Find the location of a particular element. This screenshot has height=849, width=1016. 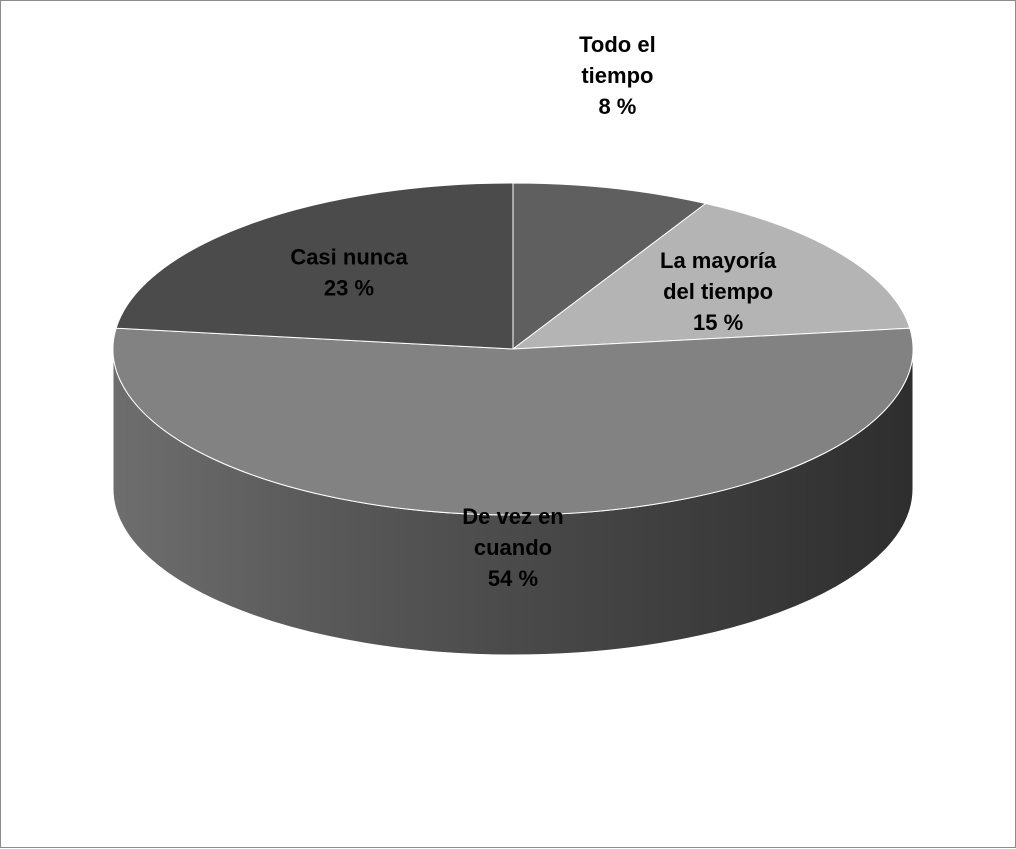

slice-name-line: tiempo is located at coordinates (617, 75).